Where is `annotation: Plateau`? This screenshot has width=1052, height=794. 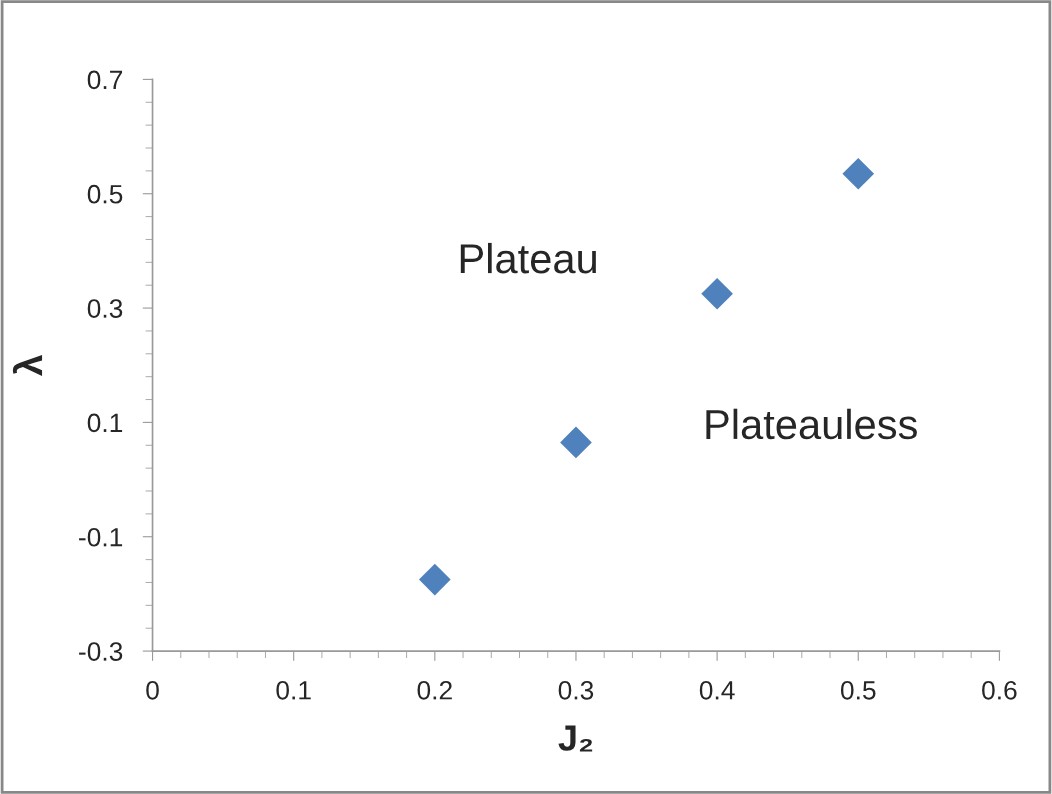
annotation: Plateau is located at coordinates (528, 258).